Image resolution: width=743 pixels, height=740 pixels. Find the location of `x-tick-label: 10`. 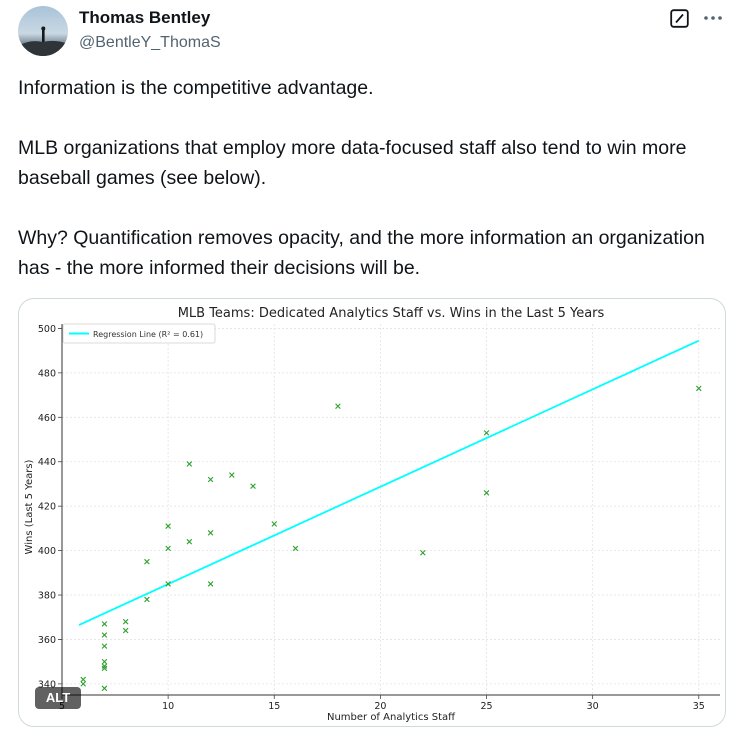

x-tick-label: 10 is located at coordinates (168, 706).